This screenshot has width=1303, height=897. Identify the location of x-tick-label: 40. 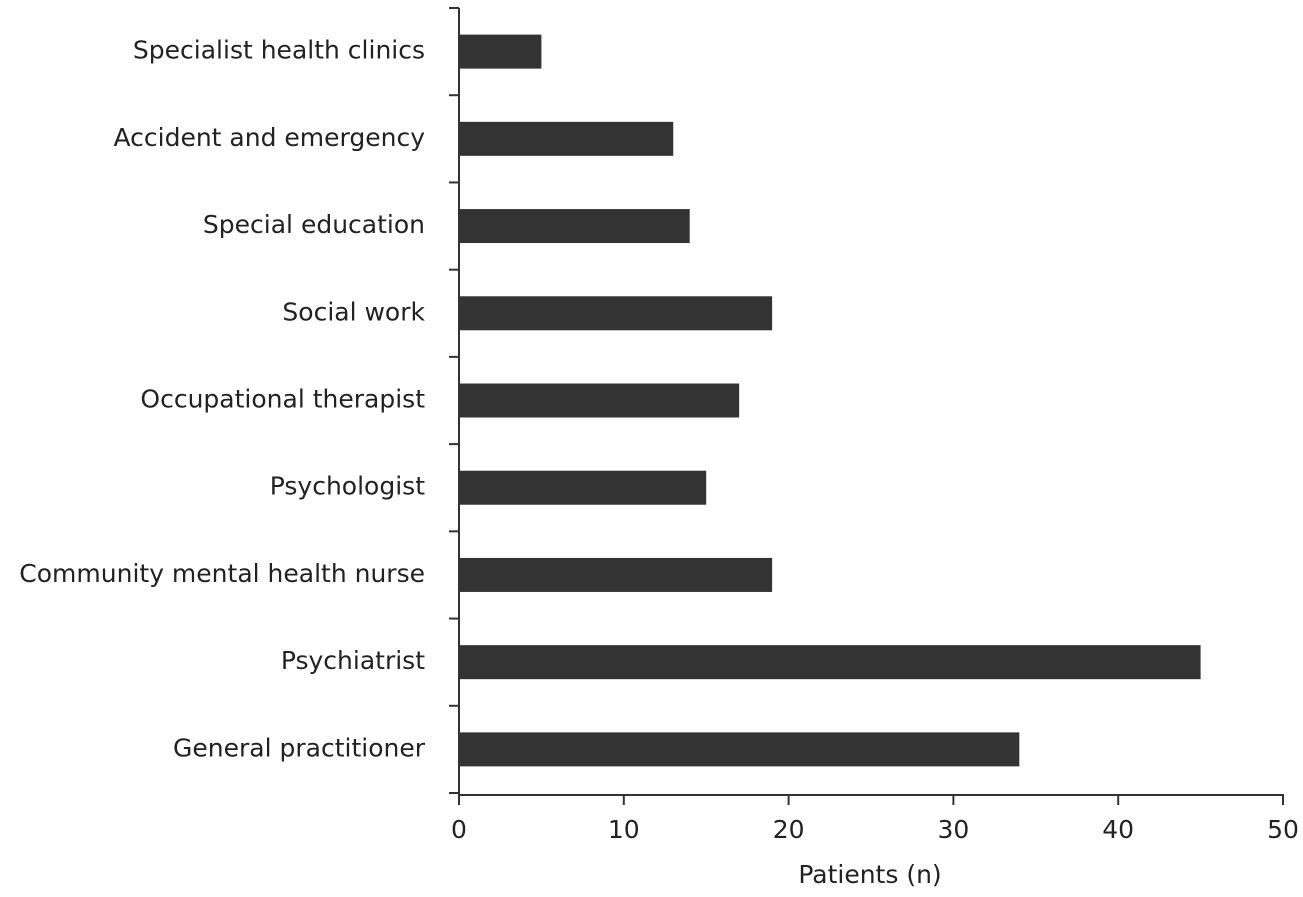
(1118, 829).